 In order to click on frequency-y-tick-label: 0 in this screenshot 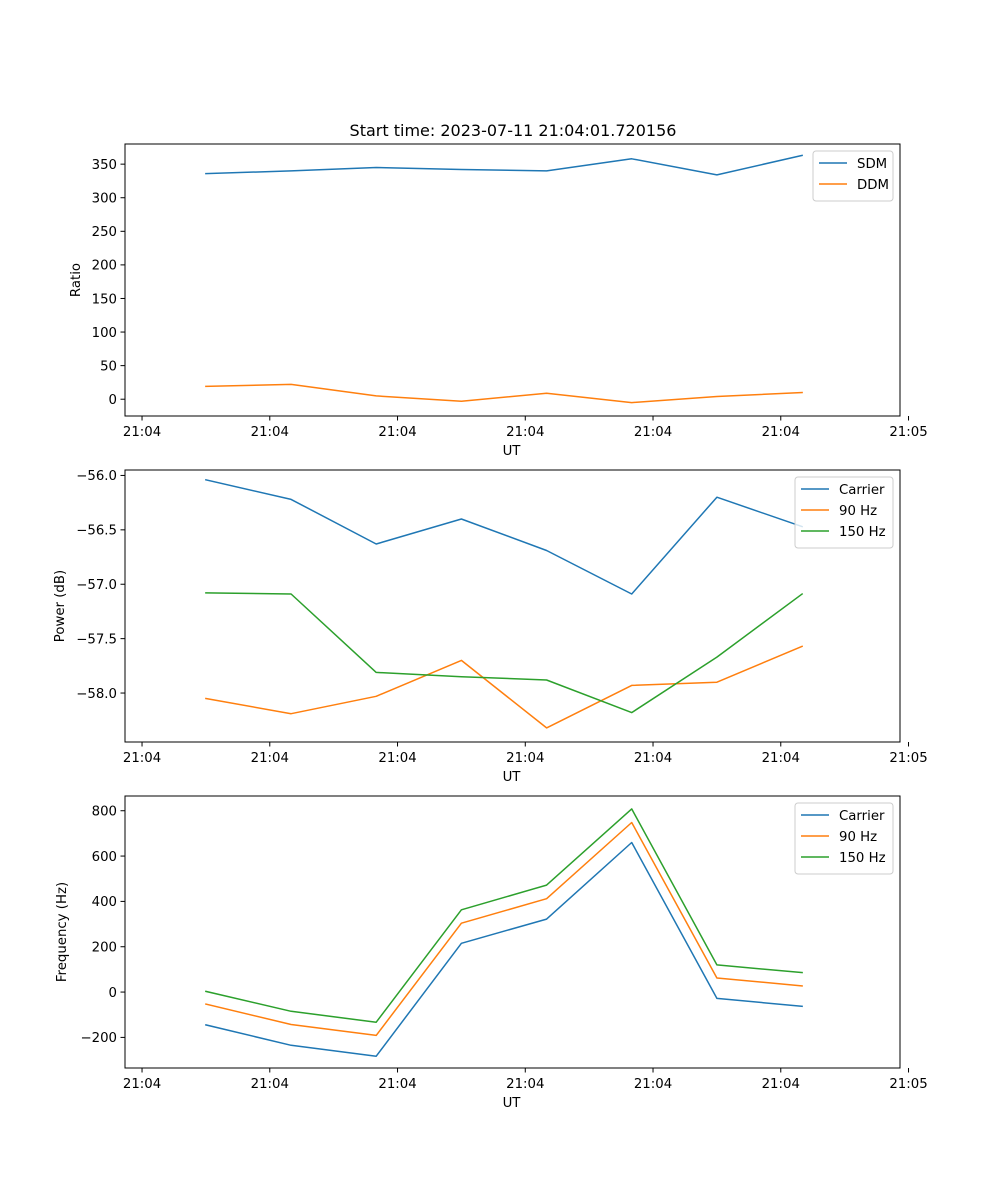, I will do `click(113, 993)`.